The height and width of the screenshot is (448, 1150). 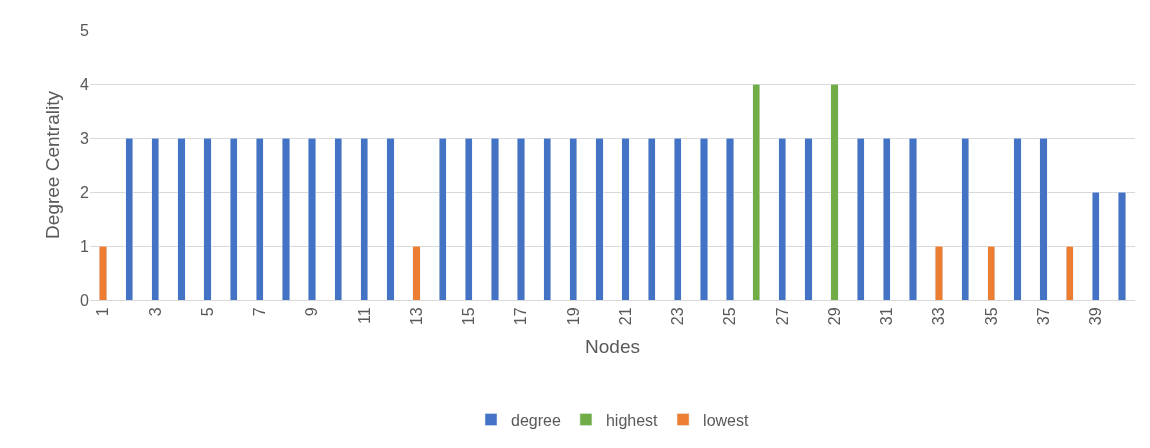 What do you see at coordinates (364, 316) in the screenshot?
I see `x-tick-label: 11` at bounding box center [364, 316].